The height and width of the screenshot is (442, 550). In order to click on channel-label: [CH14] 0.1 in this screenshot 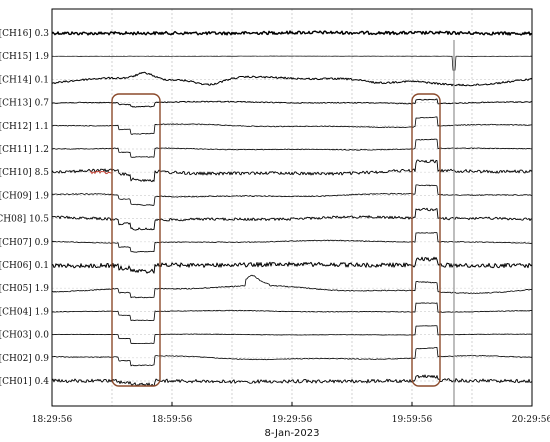, I will do `click(24, 80)`.